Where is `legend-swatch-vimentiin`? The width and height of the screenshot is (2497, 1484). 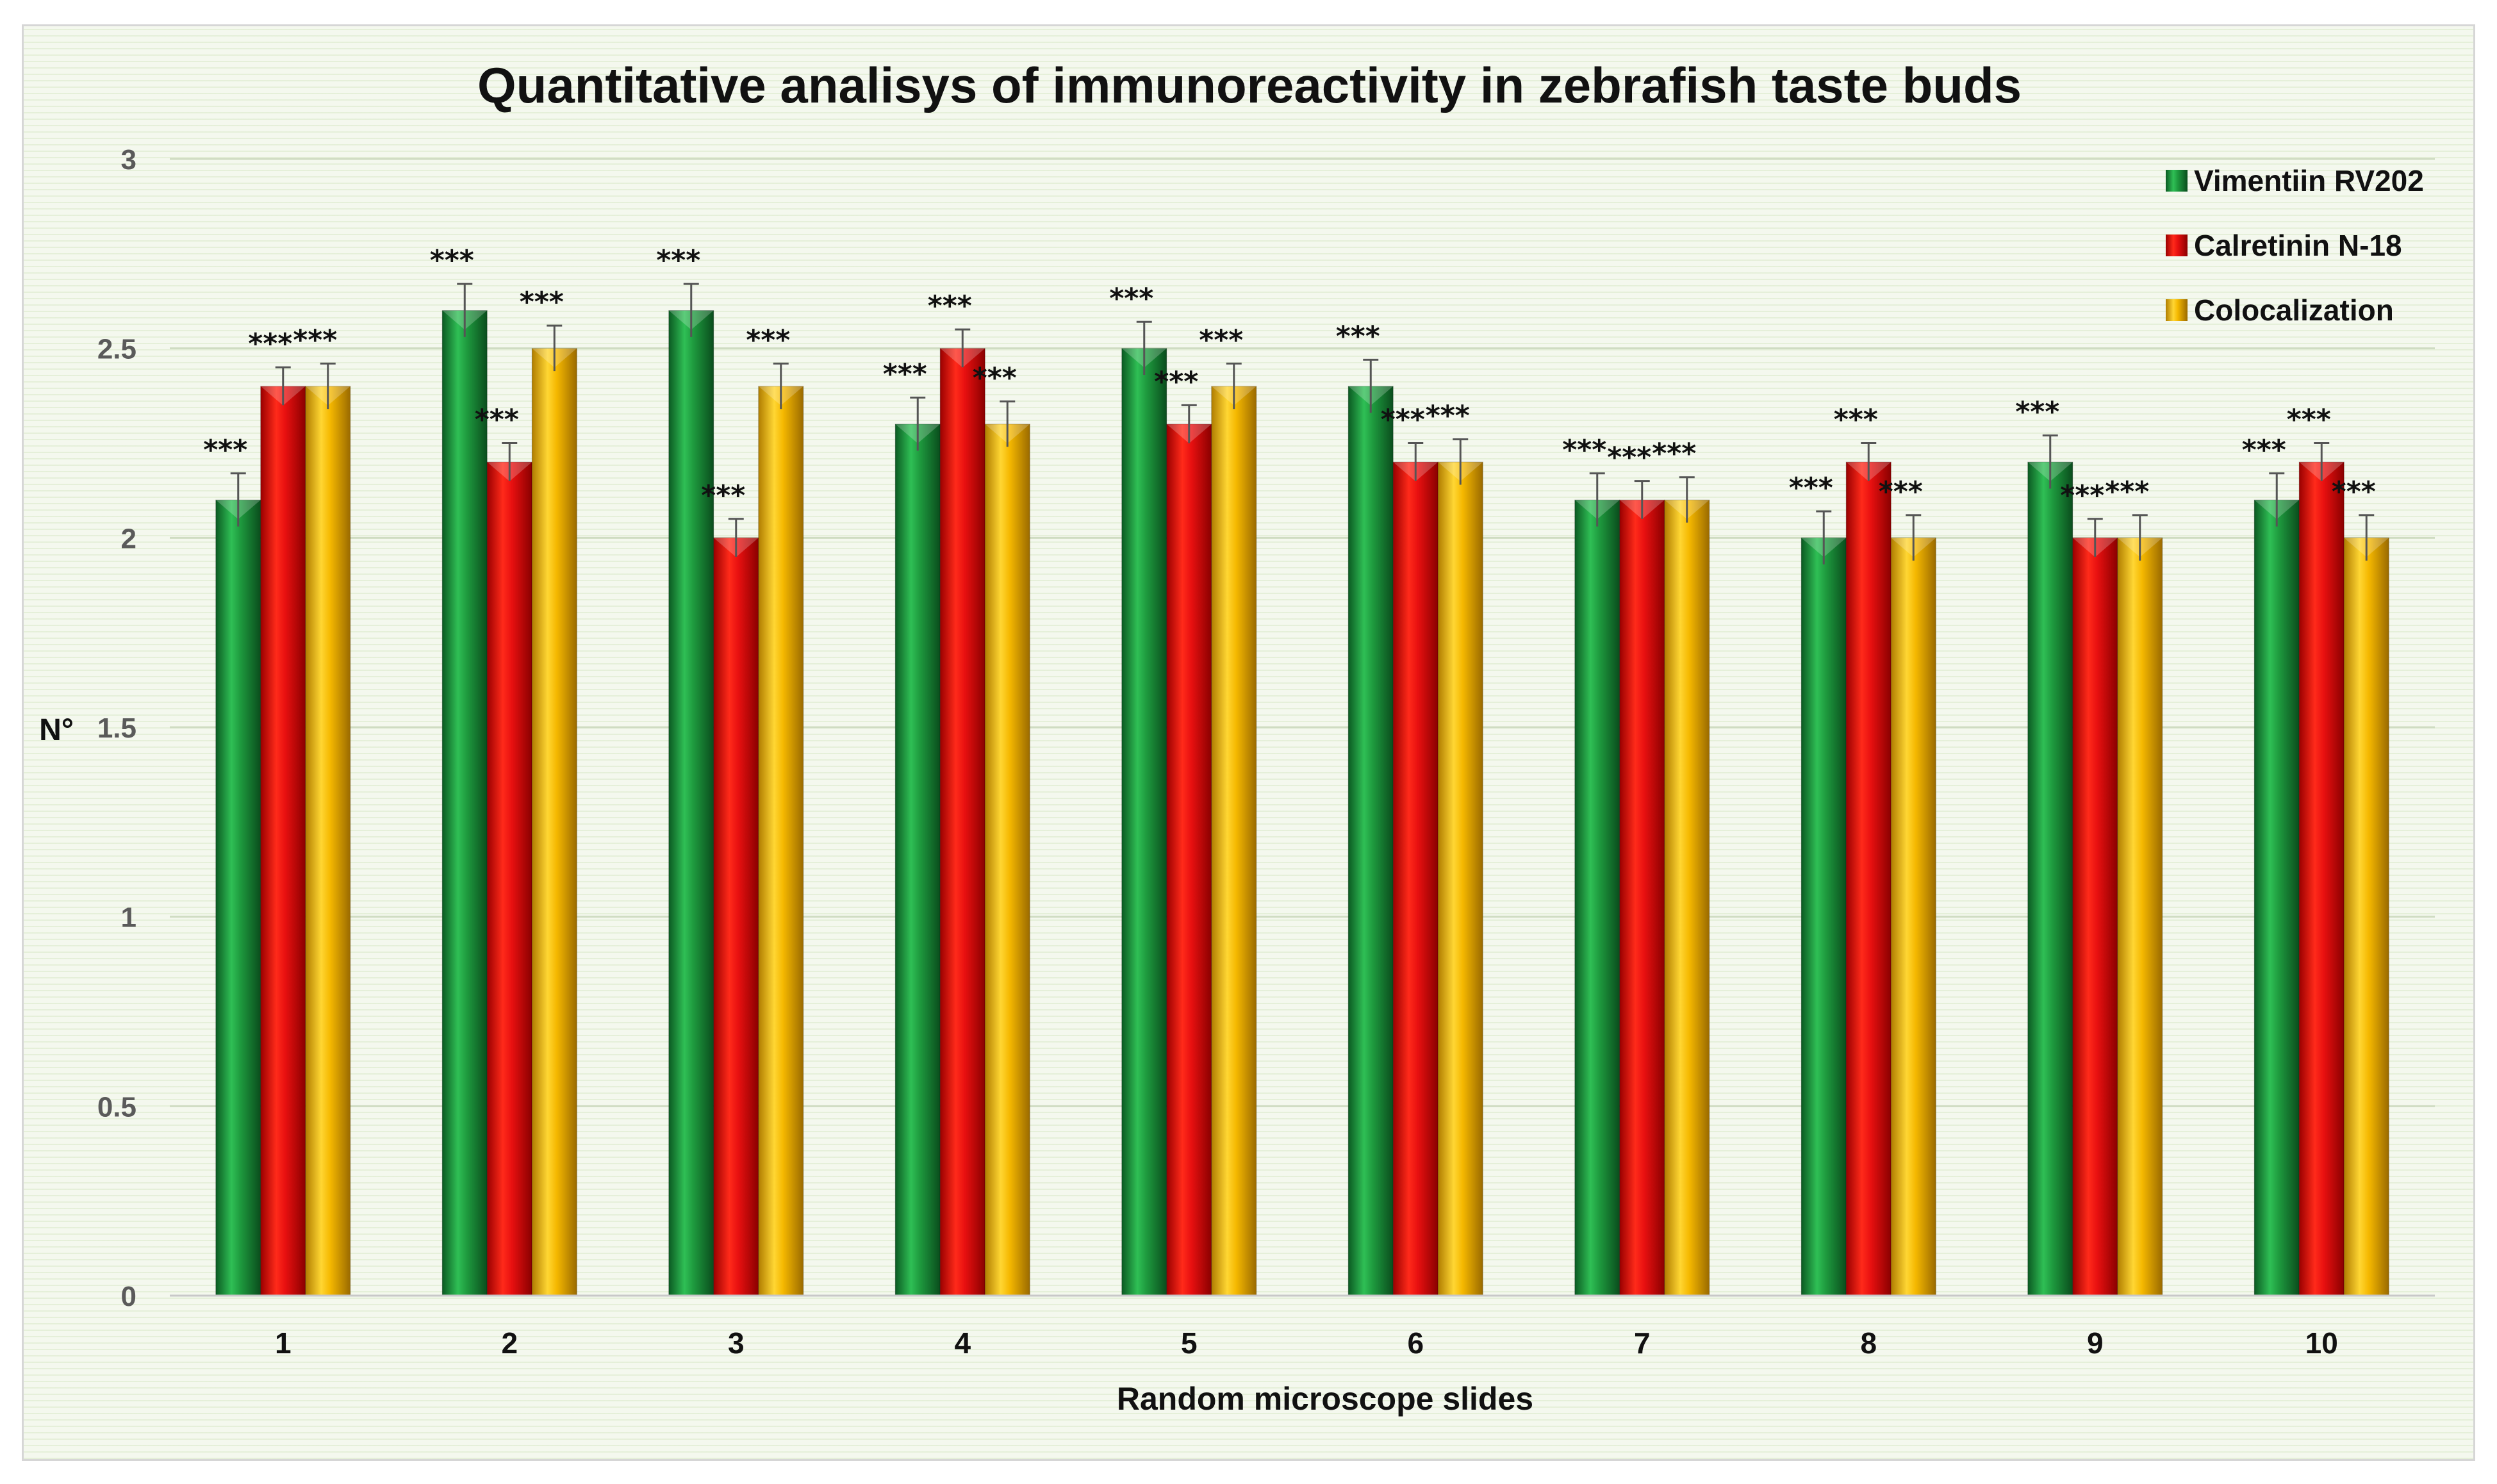
legend-swatch-vimentiin is located at coordinates (2177, 181).